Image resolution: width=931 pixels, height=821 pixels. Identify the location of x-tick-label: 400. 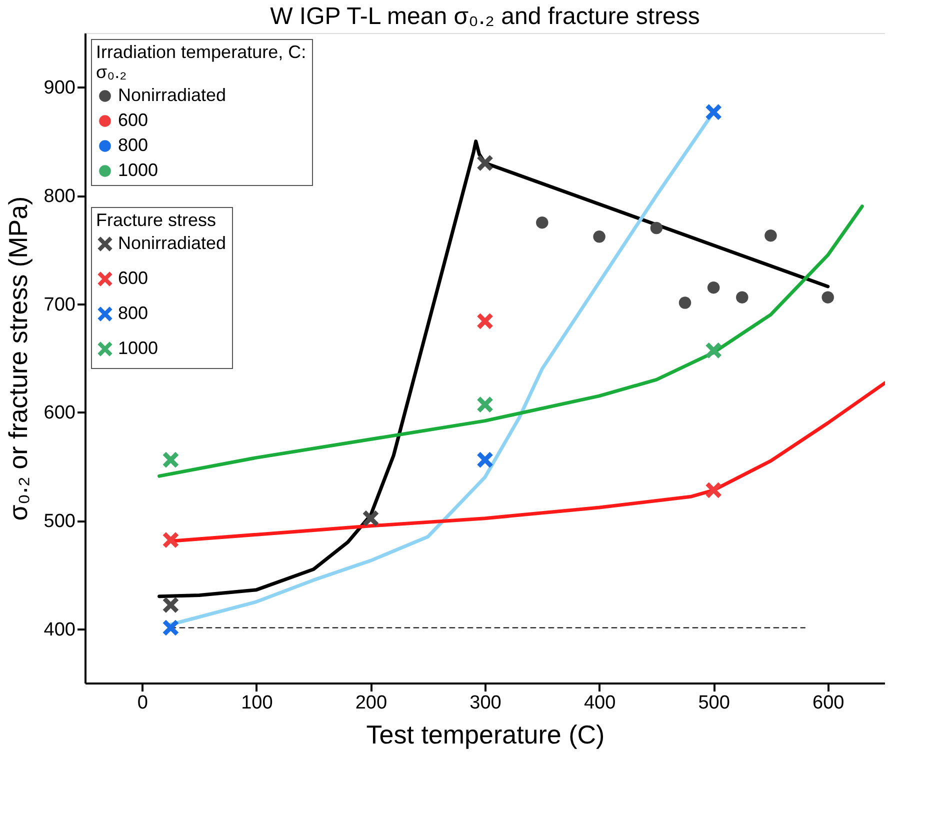
(600, 703).